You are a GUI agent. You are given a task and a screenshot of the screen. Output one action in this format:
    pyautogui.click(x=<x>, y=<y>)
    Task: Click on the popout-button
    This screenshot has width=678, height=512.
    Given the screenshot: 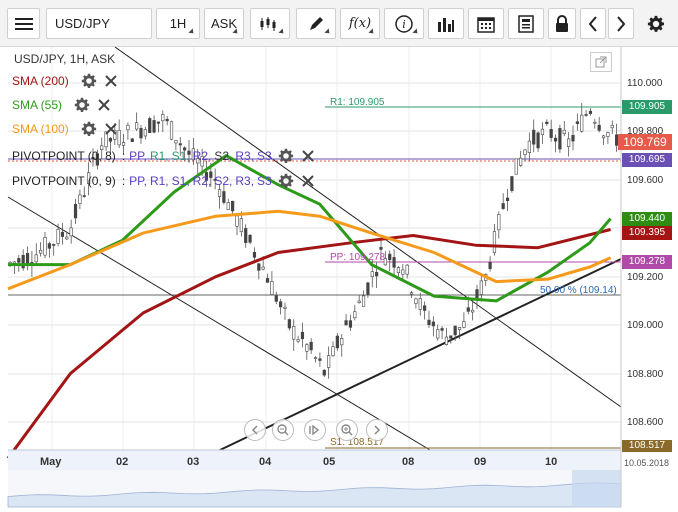 What is the action you would take?
    pyautogui.click(x=601, y=62)
    